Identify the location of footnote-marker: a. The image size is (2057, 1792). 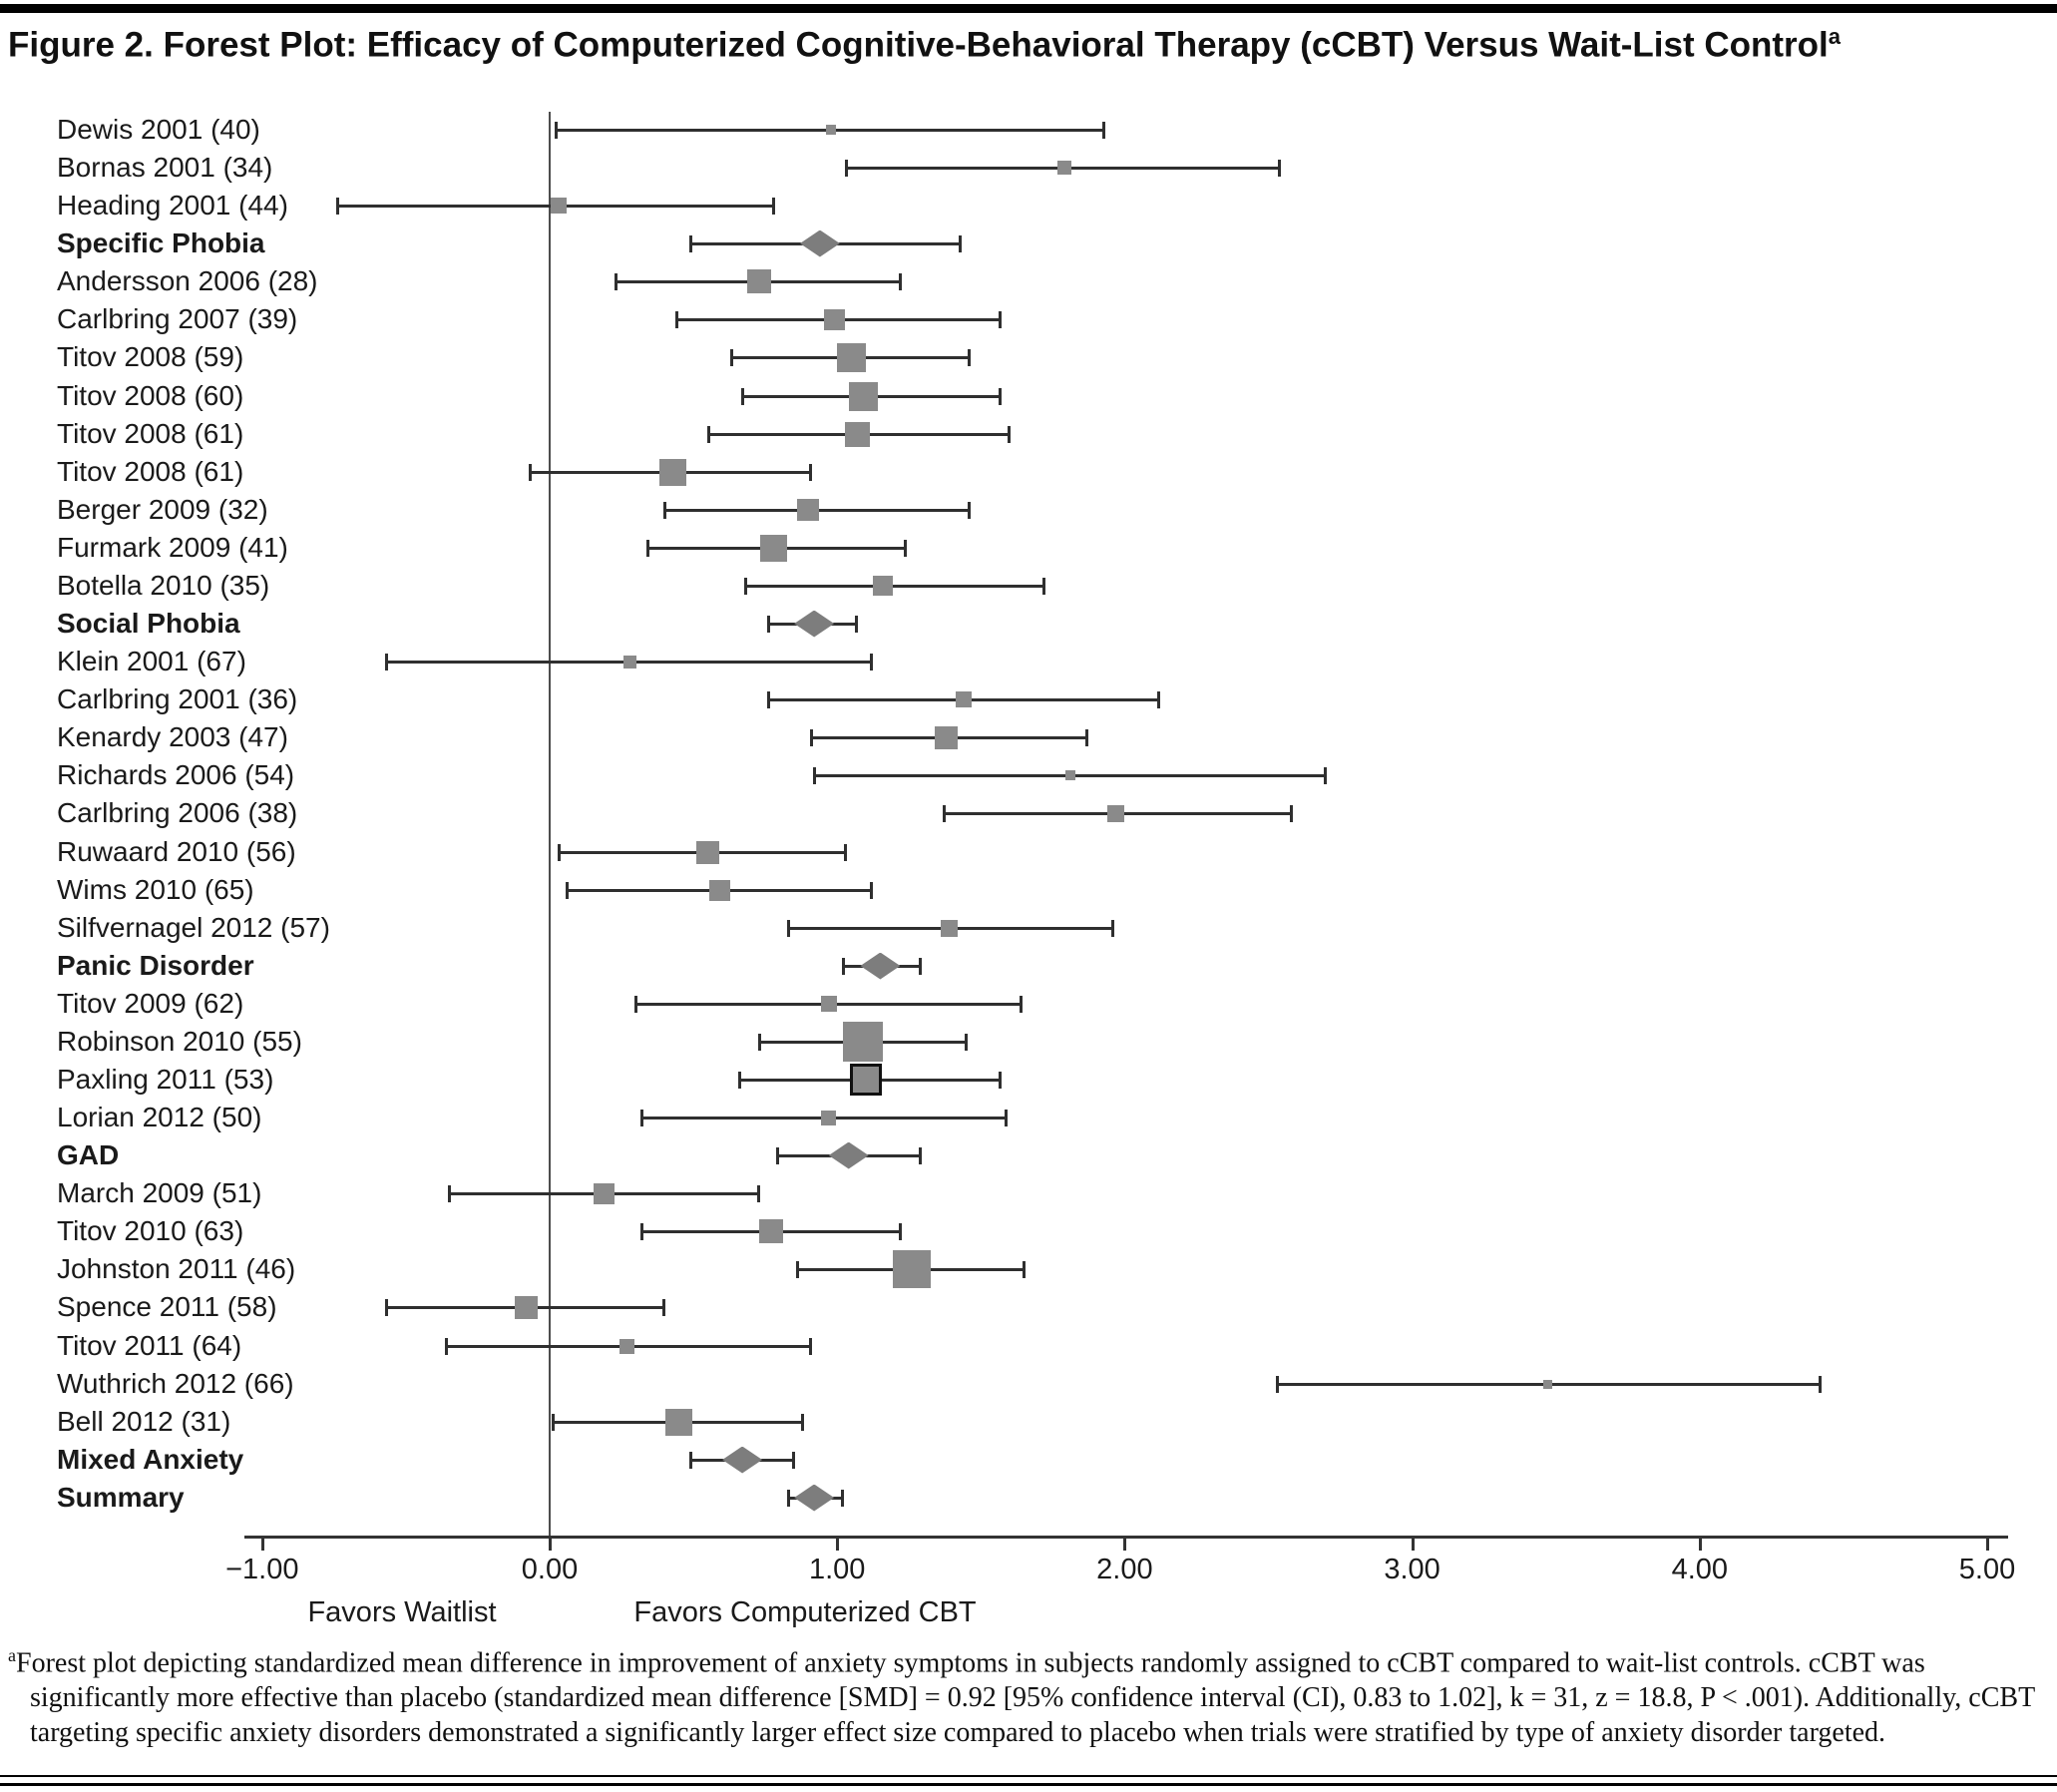
(12, 1655).